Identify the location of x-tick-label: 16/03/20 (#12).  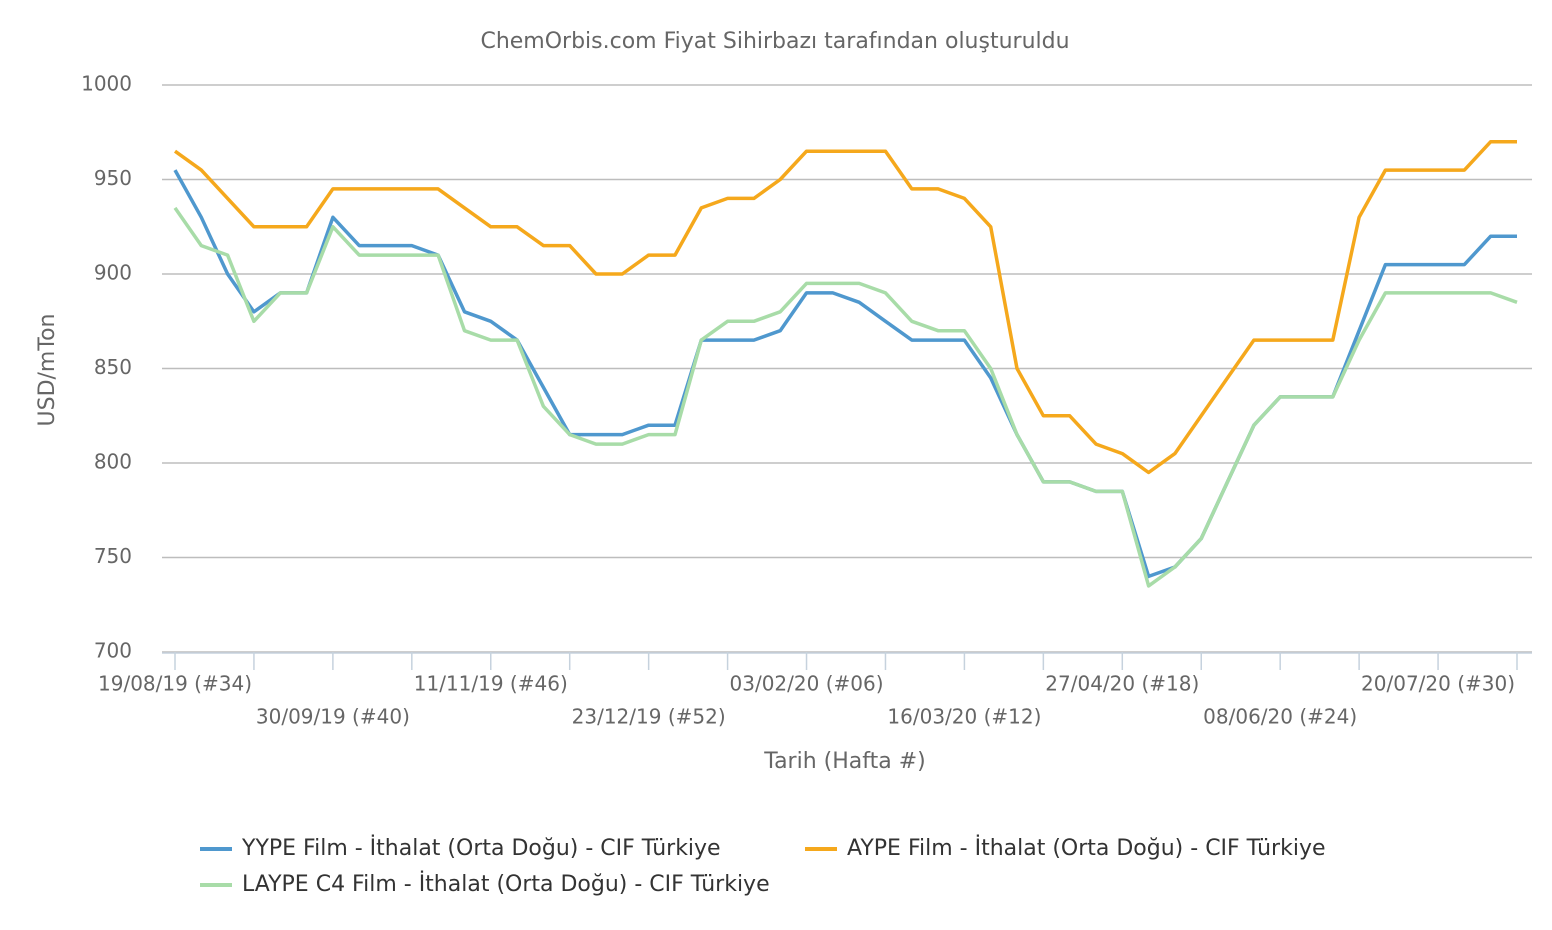
(964, 717).